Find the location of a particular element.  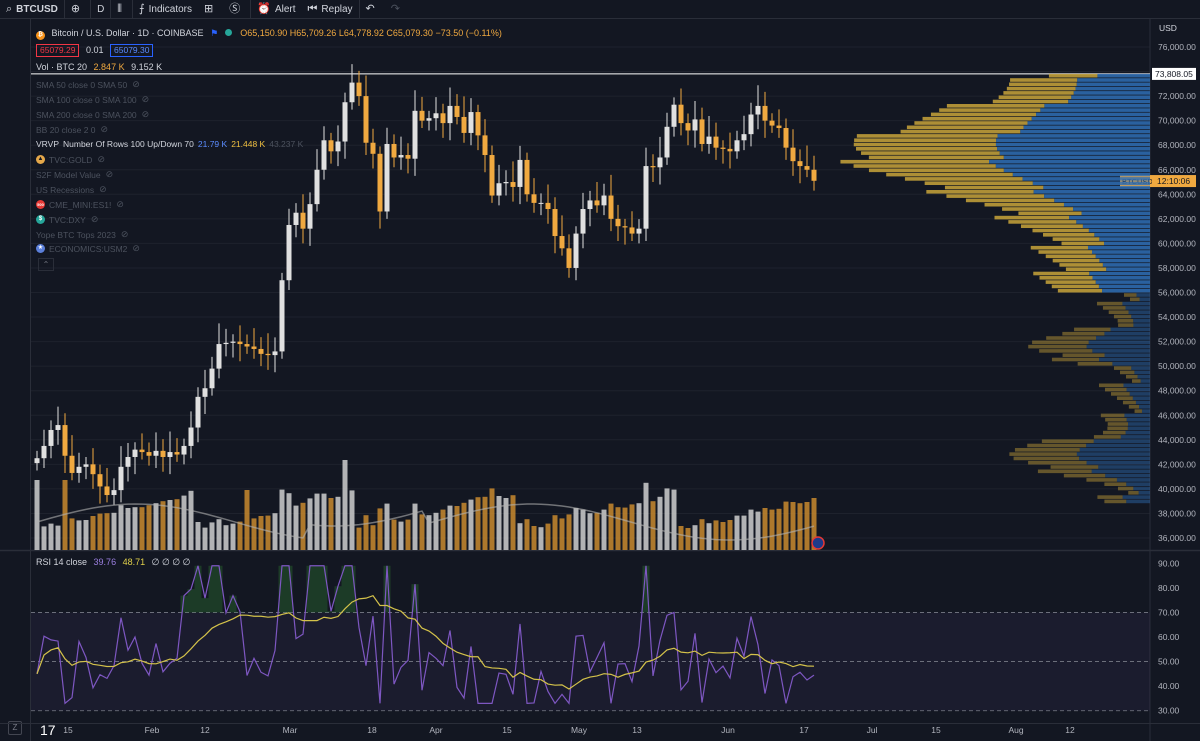

redo-button: ↷ is located at coordinates (397, 9).